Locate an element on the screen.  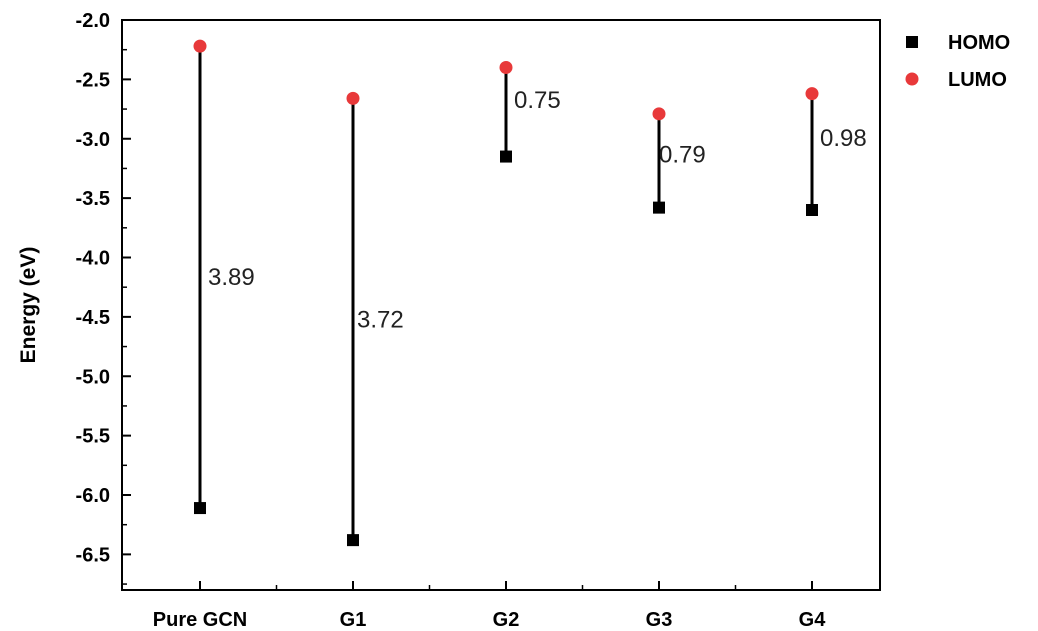
x-axis-ticks: Pure GCN G1 G2 G3 G4 is located at coordinates (489, 606).